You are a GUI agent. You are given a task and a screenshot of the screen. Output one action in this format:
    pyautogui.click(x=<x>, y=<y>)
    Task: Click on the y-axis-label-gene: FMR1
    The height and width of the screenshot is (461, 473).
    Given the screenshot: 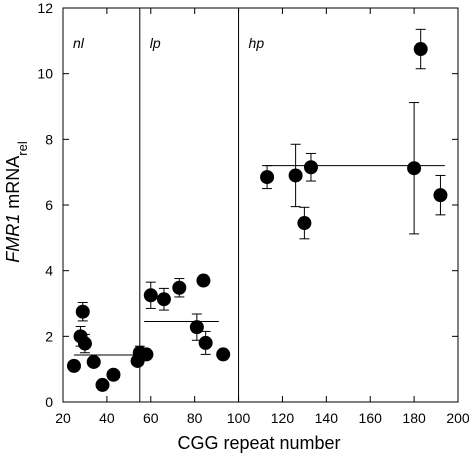 What is the action you would take?
    pyautogui.click(x=13, y=238)
    